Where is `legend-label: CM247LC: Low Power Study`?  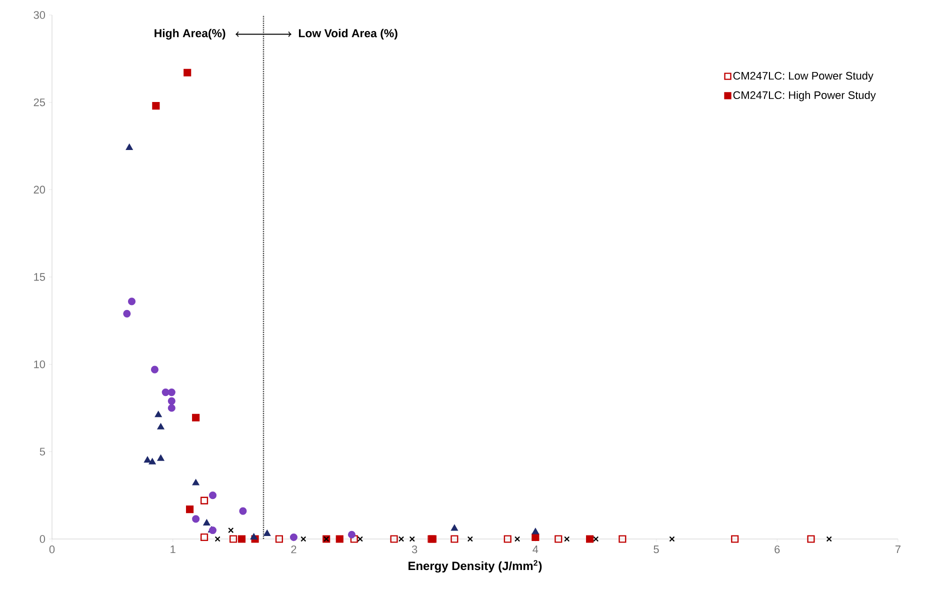 legend-label: CM247LC: Low Power Study is located at coordinates (803, 77).